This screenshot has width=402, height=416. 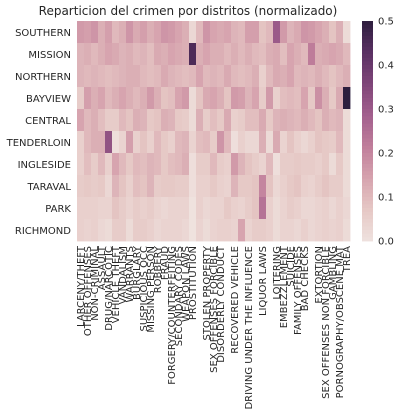 I want to click on row-label: TENDERLOIN, so click(x=38, y=143).